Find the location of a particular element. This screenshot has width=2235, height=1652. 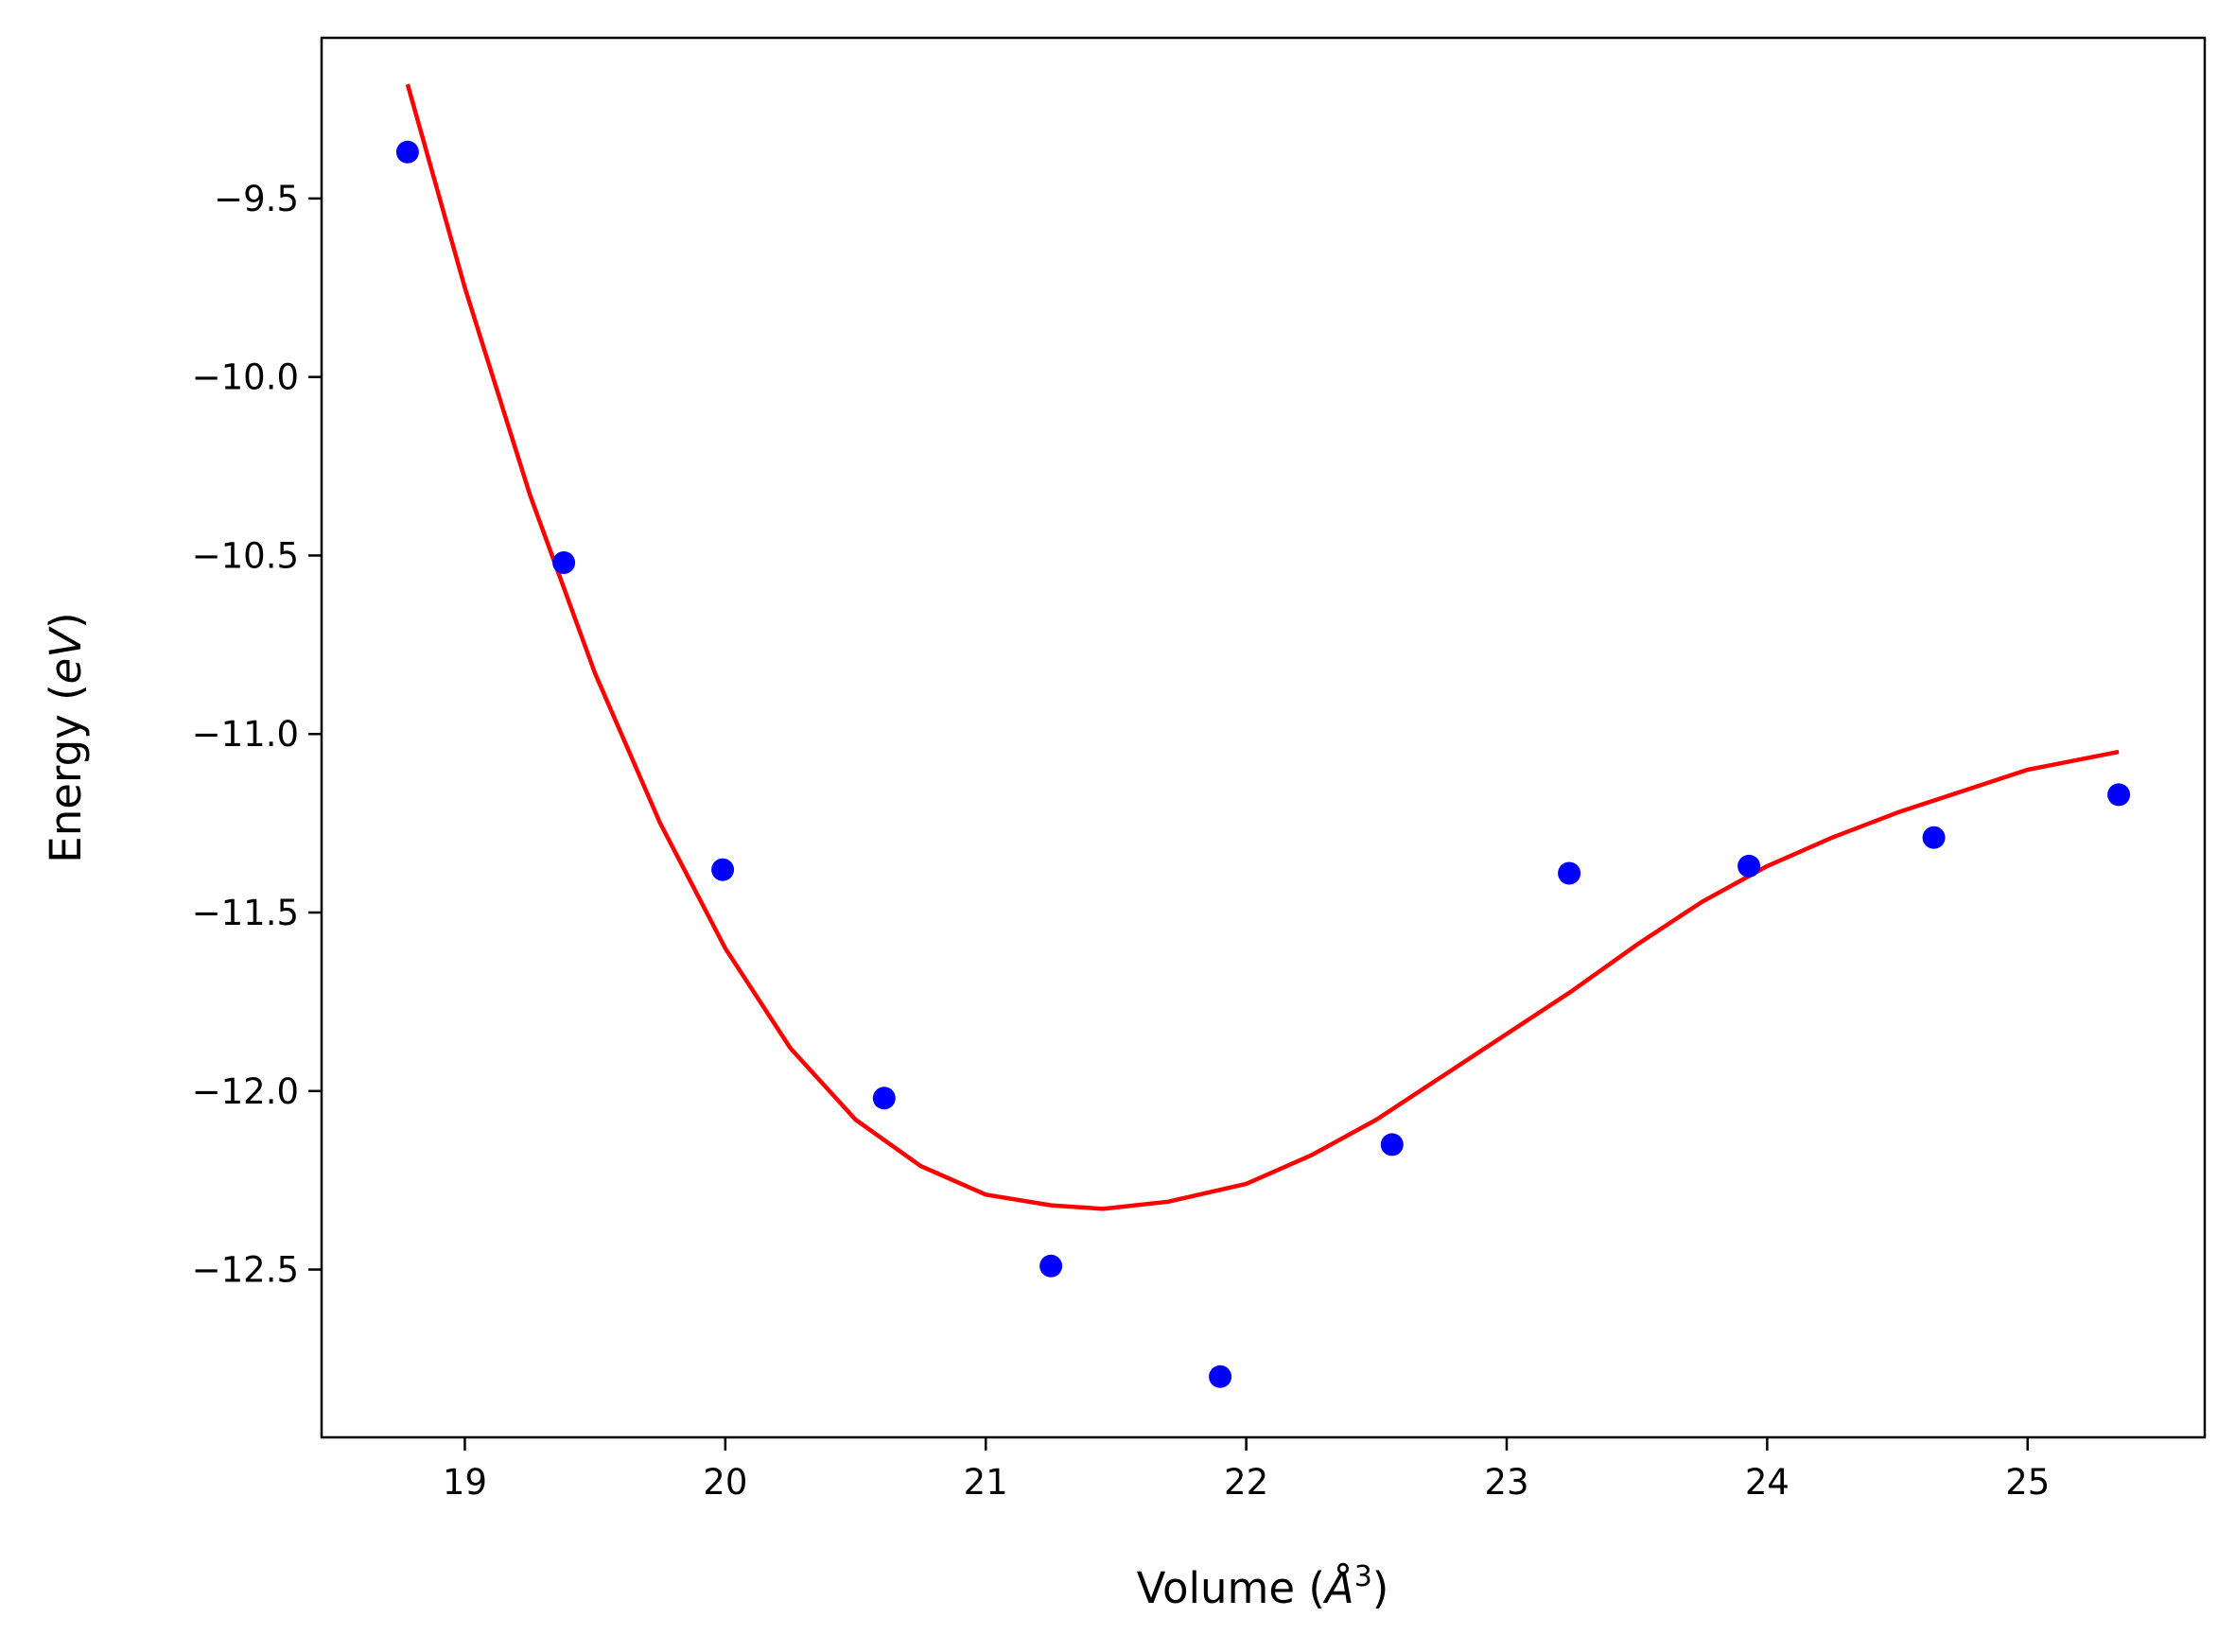

x-tick-label: 25 is located at coordinates (2027, 1483).